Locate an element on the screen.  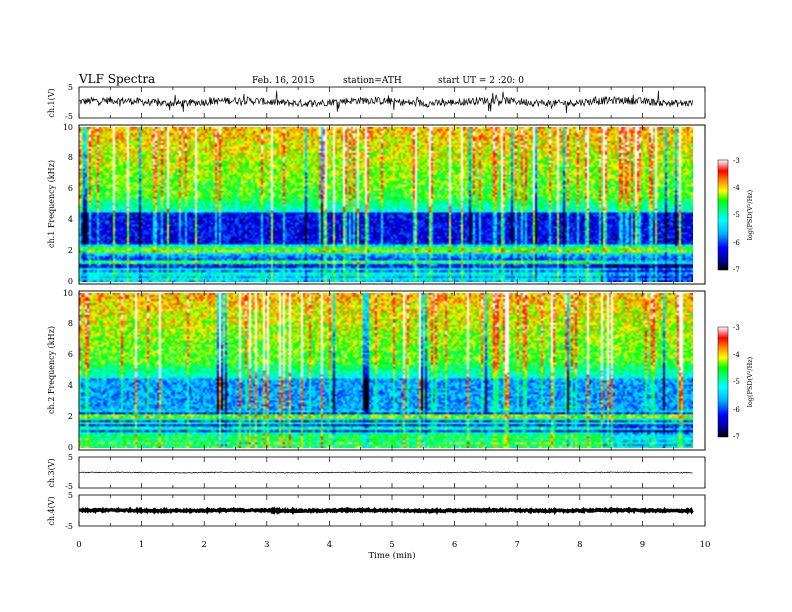
ch3-ytick-top: 5 is located at coordinates (70, 457).